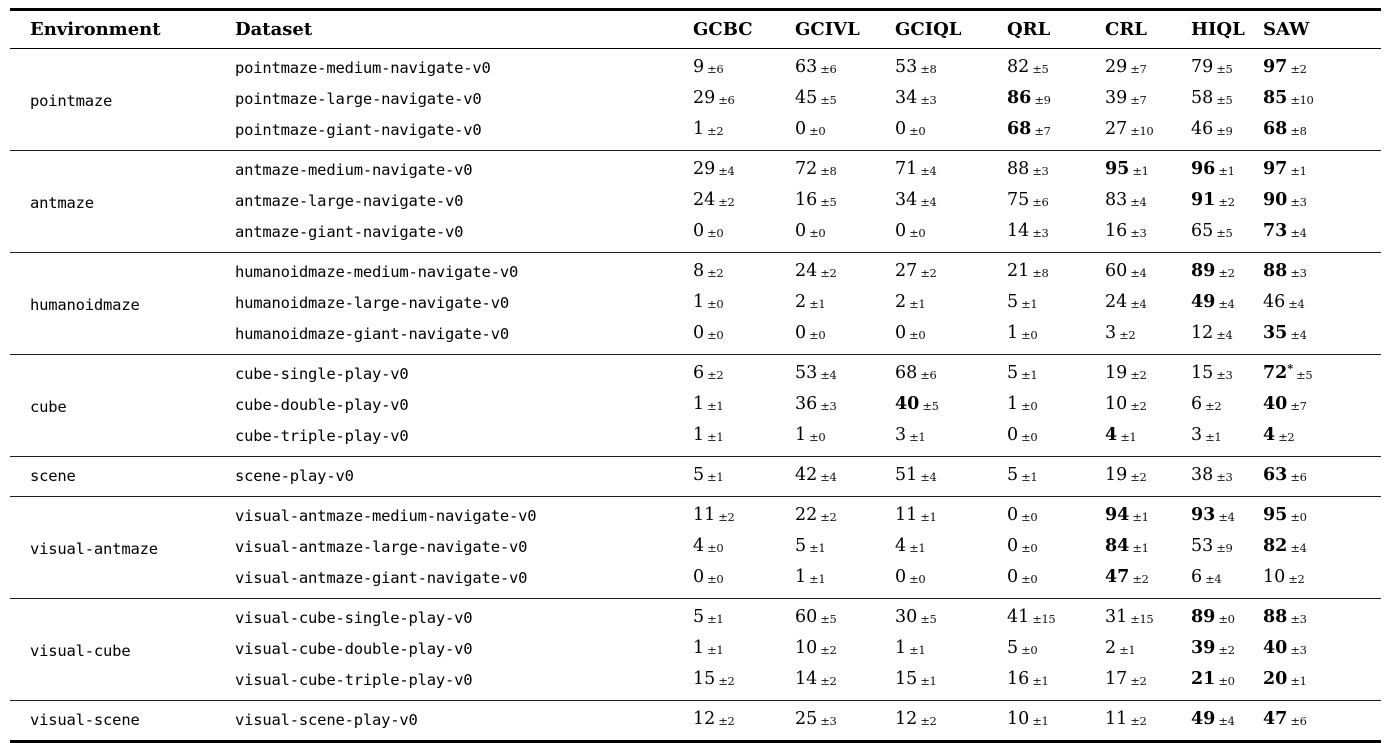  I want to click on score-value: 53, so click(906, 67).